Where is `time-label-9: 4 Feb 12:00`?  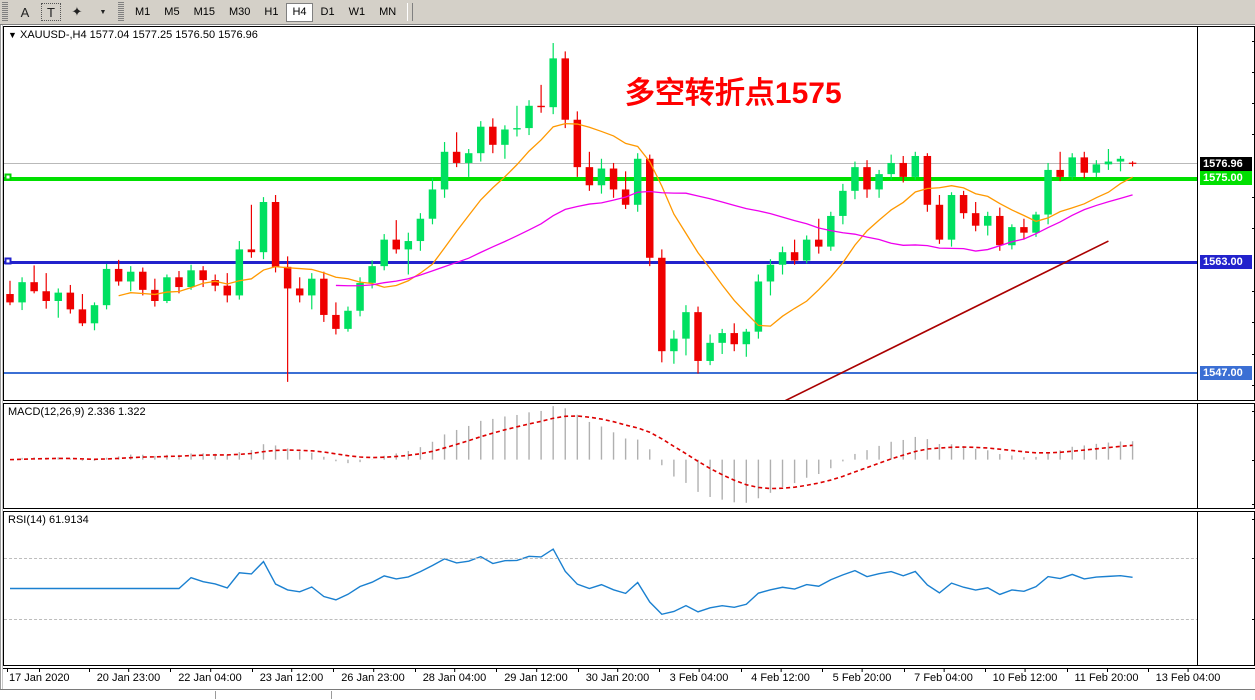 time-label-9: 4 Feb 12:00 is located at coordinates (780, 676).